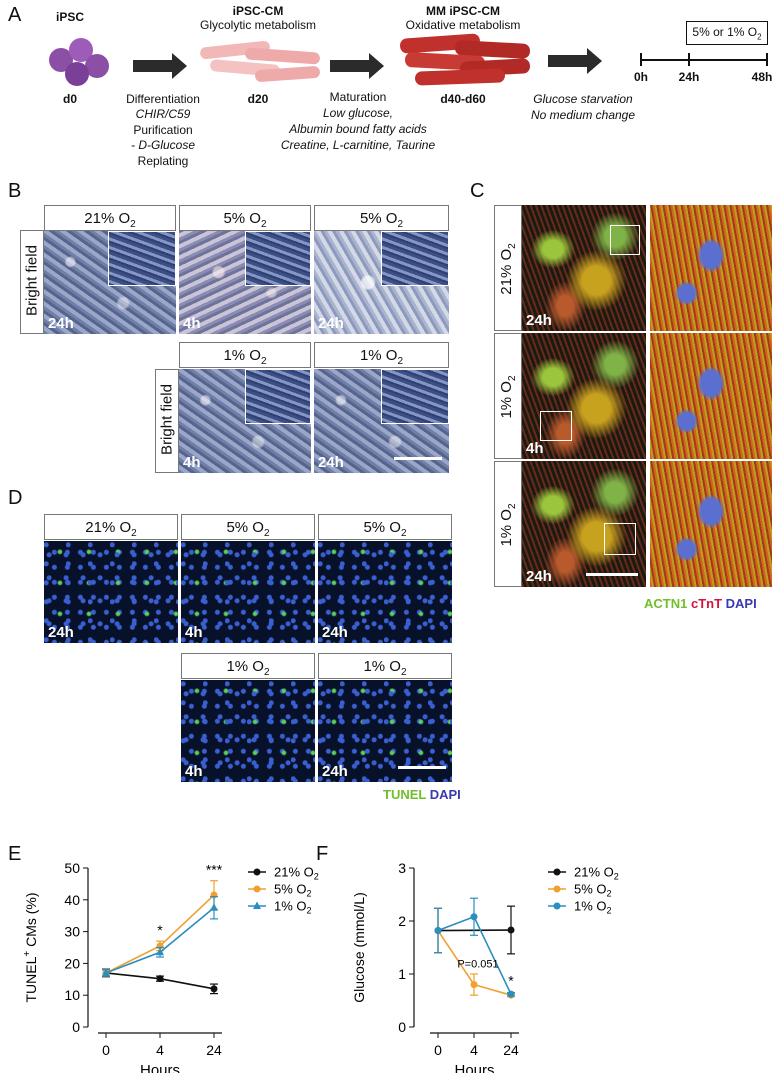 This screenshot has height=1073, width=782. I want to click on legend-dapi: DAPI, so click(741, 603).